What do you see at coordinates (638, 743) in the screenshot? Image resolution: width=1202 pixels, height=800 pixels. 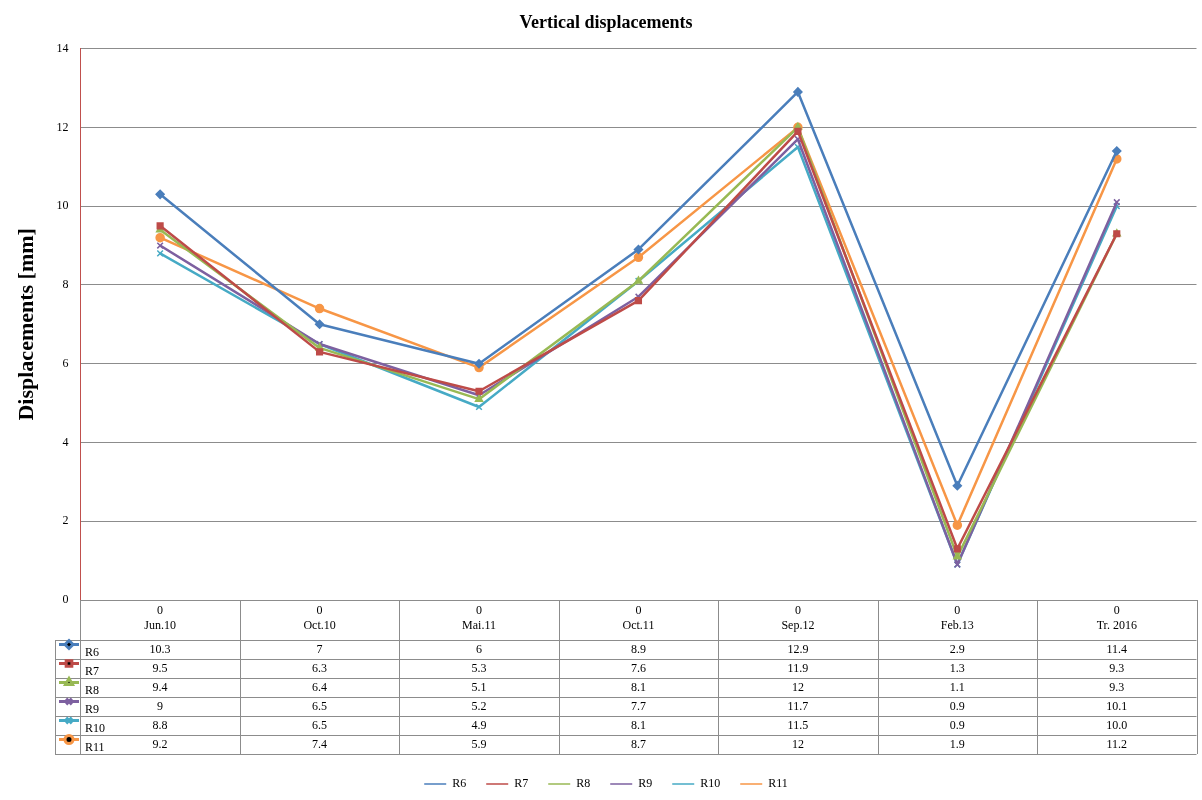 I see `data-label: 8.7` at bounding box center [638, 743].